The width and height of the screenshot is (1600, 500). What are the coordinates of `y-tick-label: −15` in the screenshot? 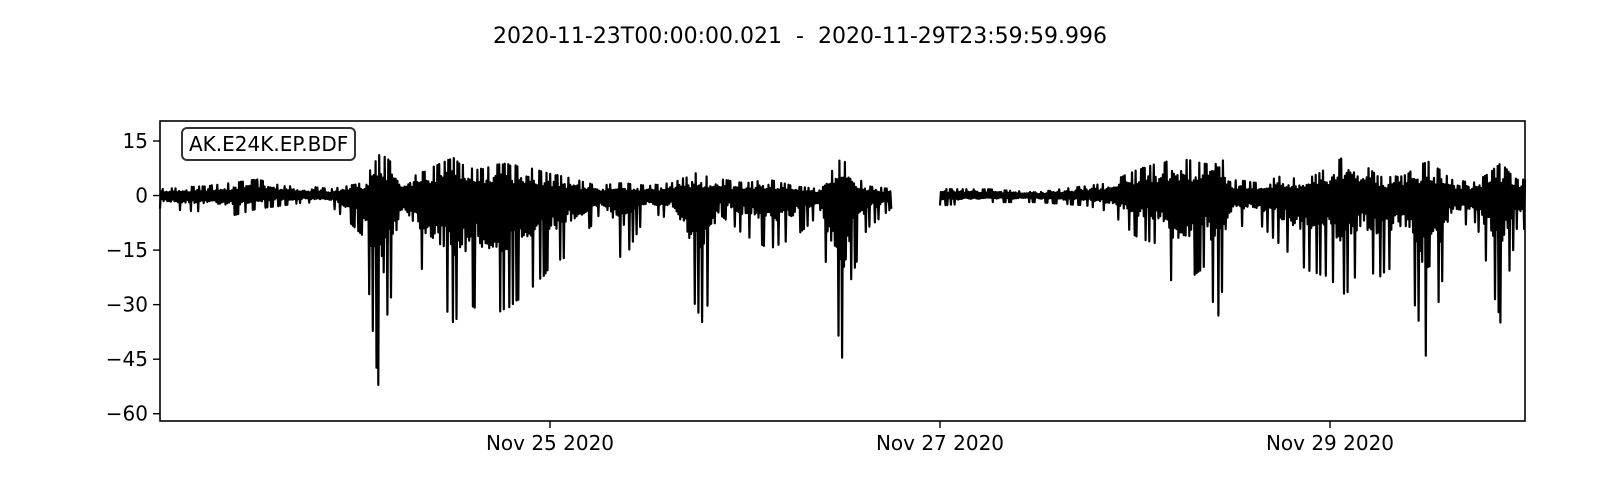 It's located at (127, 250).